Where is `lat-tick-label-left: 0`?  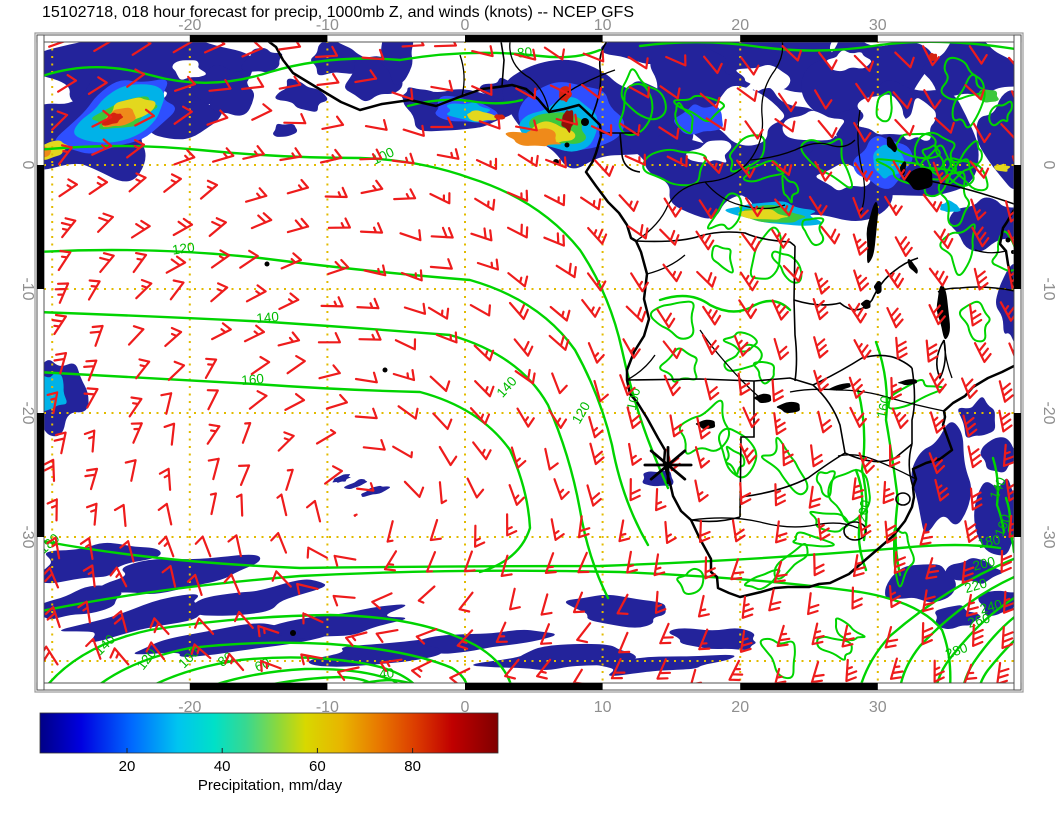 lat-tick-label-left: 0 is located at coordinates (27, 165).